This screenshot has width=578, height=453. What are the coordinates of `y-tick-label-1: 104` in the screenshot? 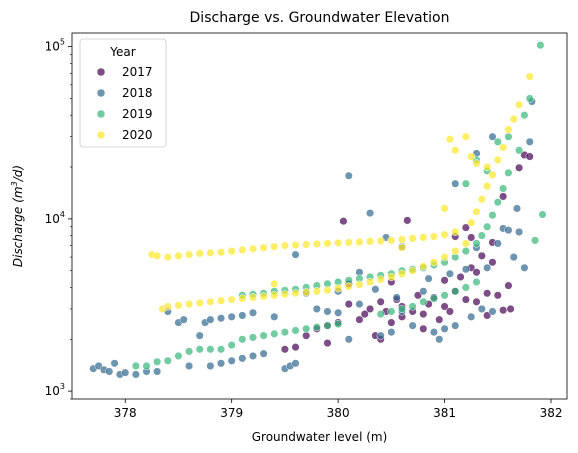 It's located at (55, 218).